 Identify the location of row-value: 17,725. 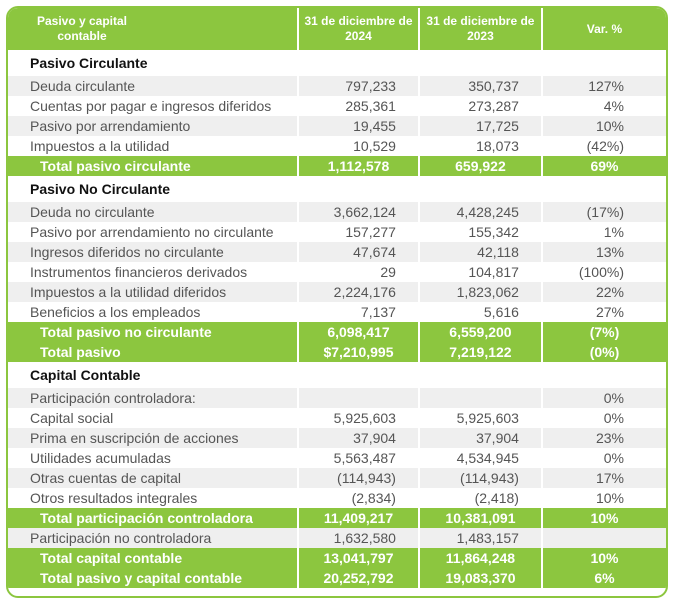
(479, 126).